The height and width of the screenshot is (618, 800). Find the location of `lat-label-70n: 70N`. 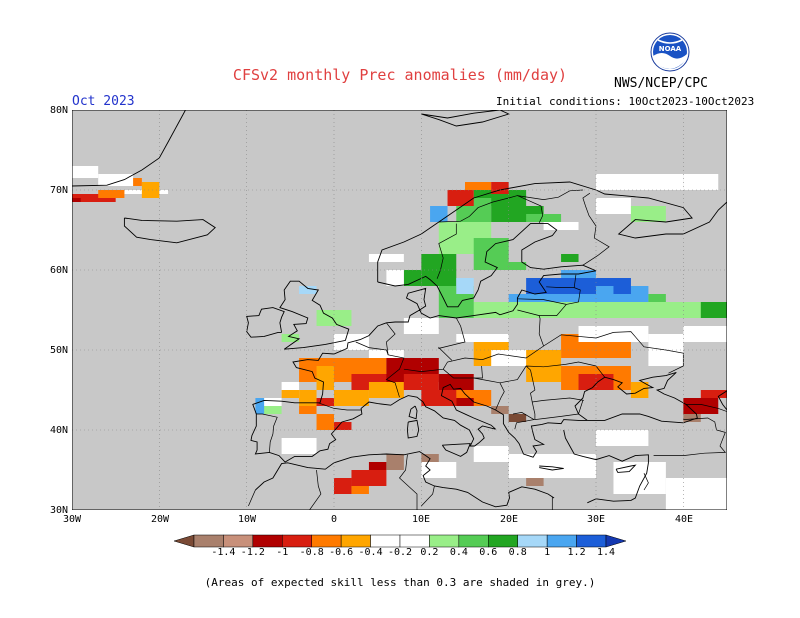

lat-label-70n: 70N is located at coordinates (58, 190).